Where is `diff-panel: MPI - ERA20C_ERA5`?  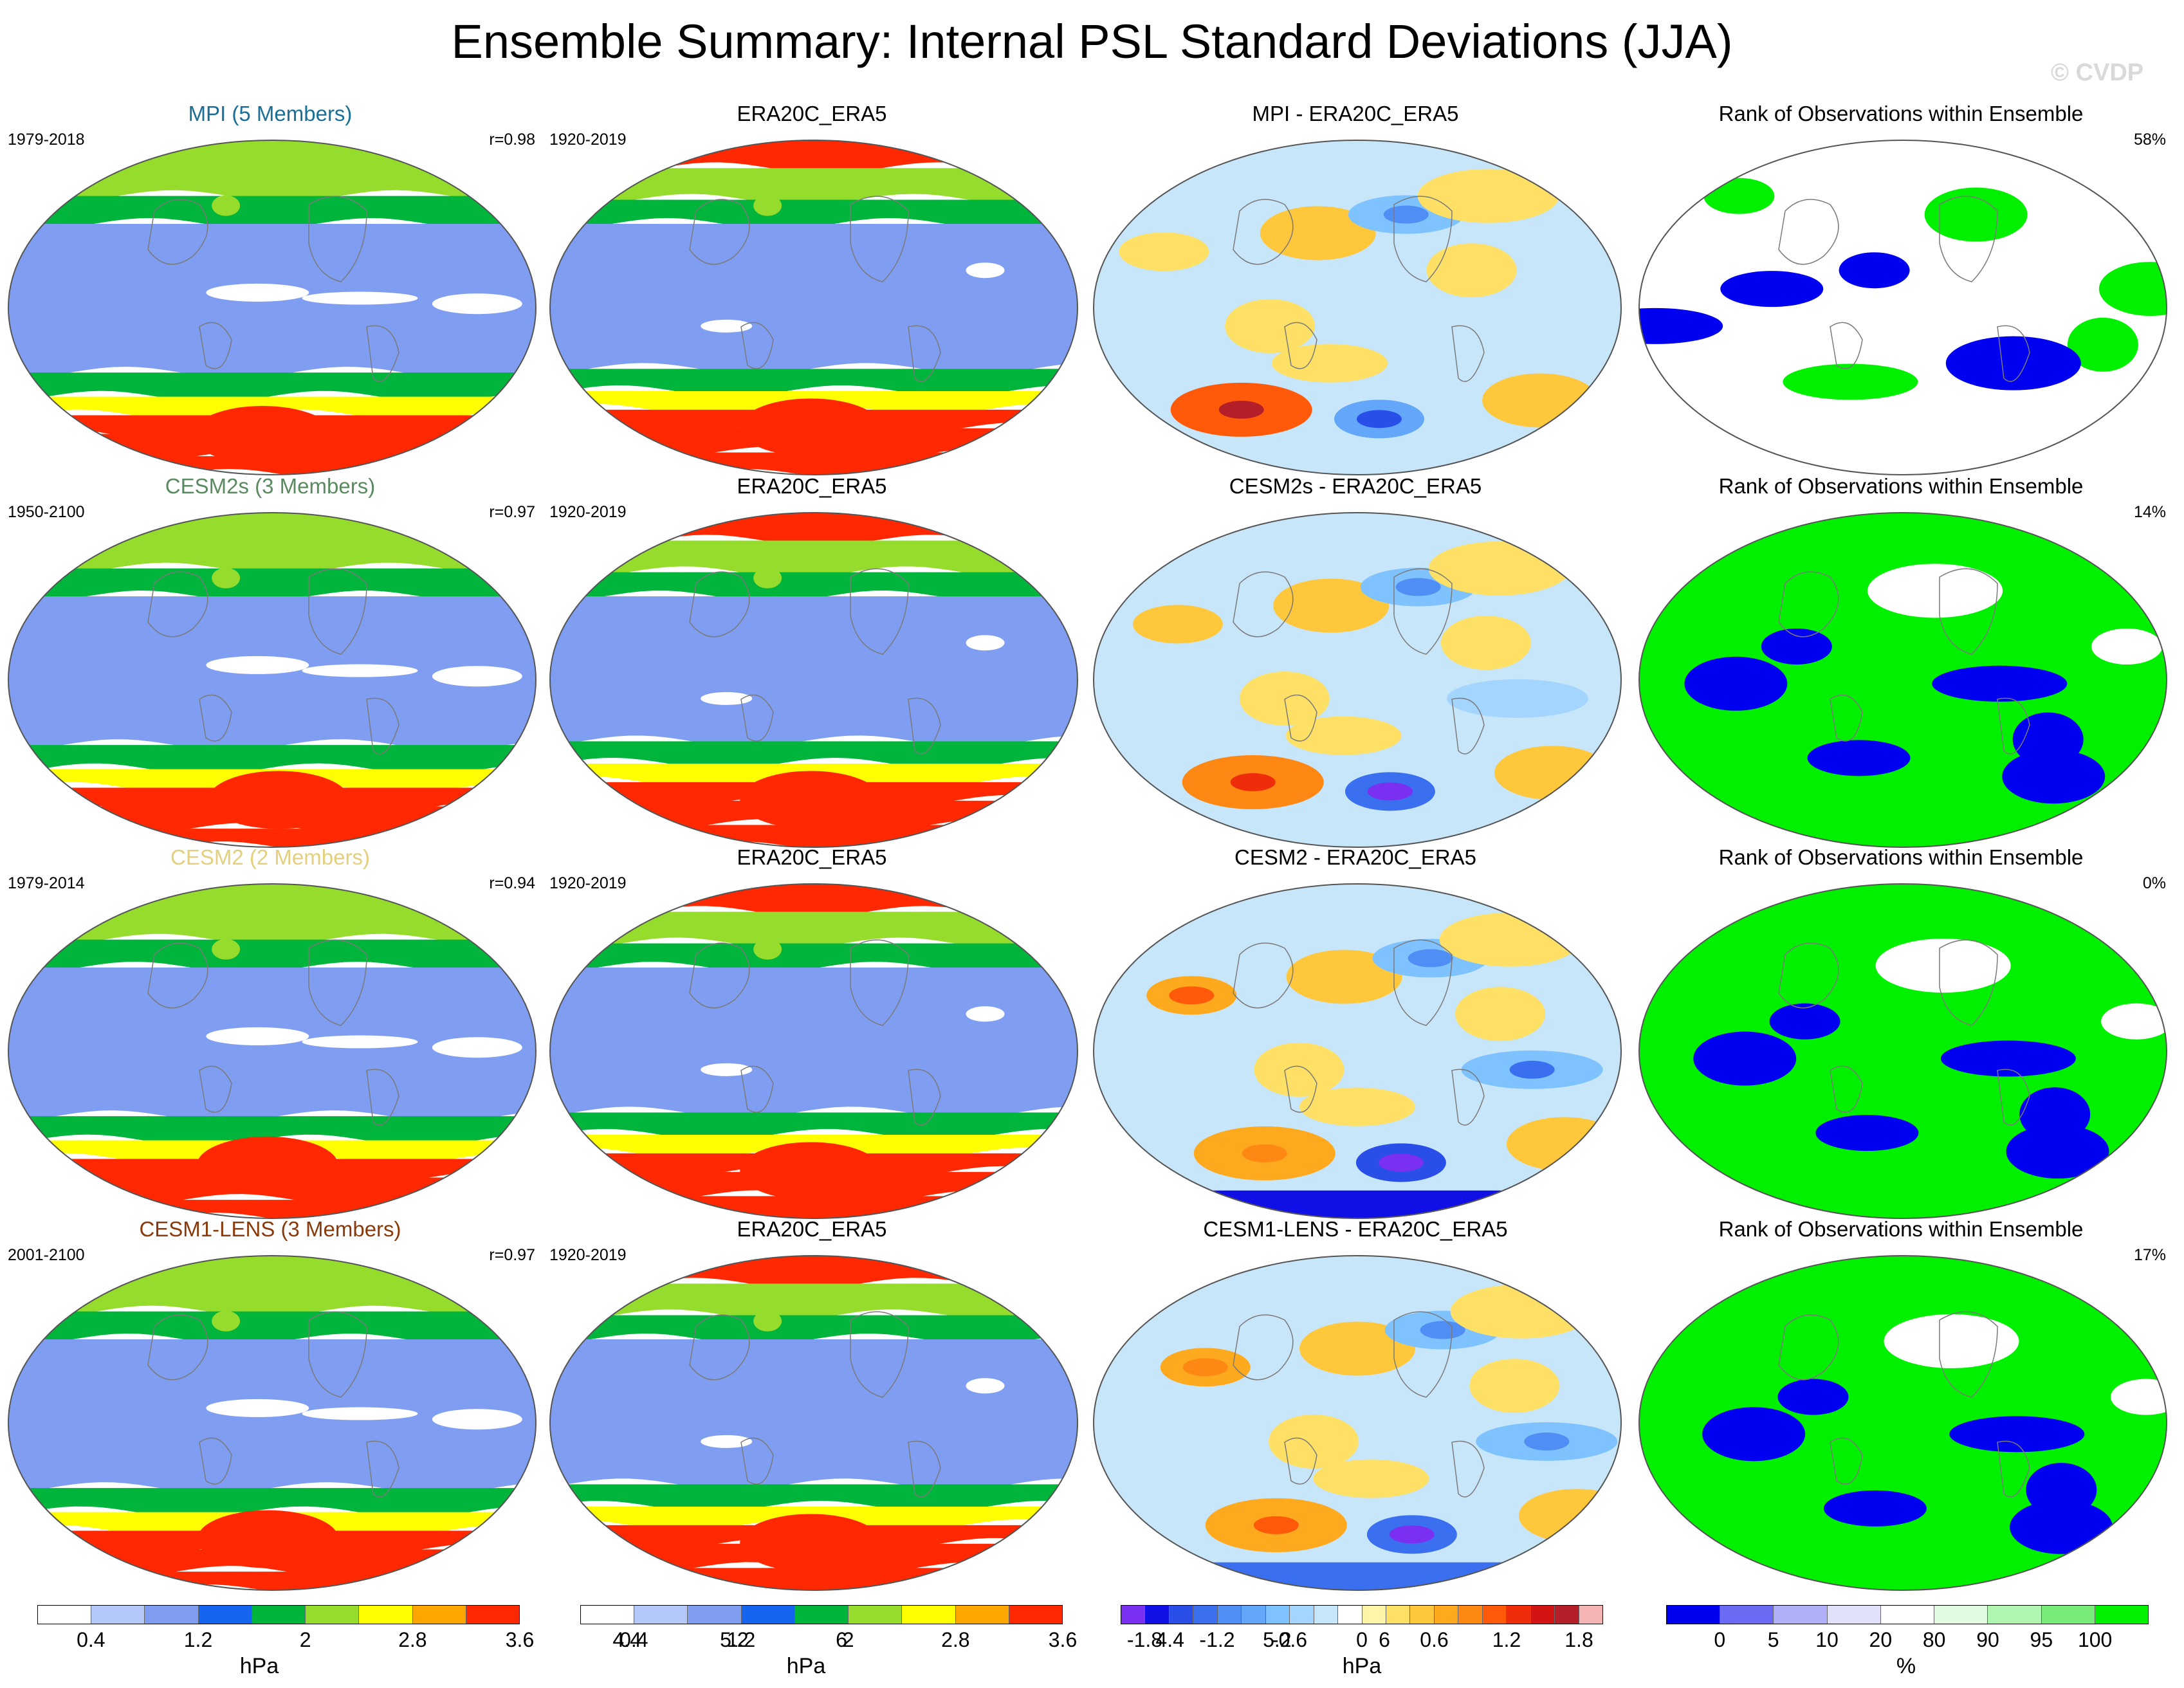 diff-panel: MPI - ERA20C_ERA5 is located at coordinates (1358, 295).